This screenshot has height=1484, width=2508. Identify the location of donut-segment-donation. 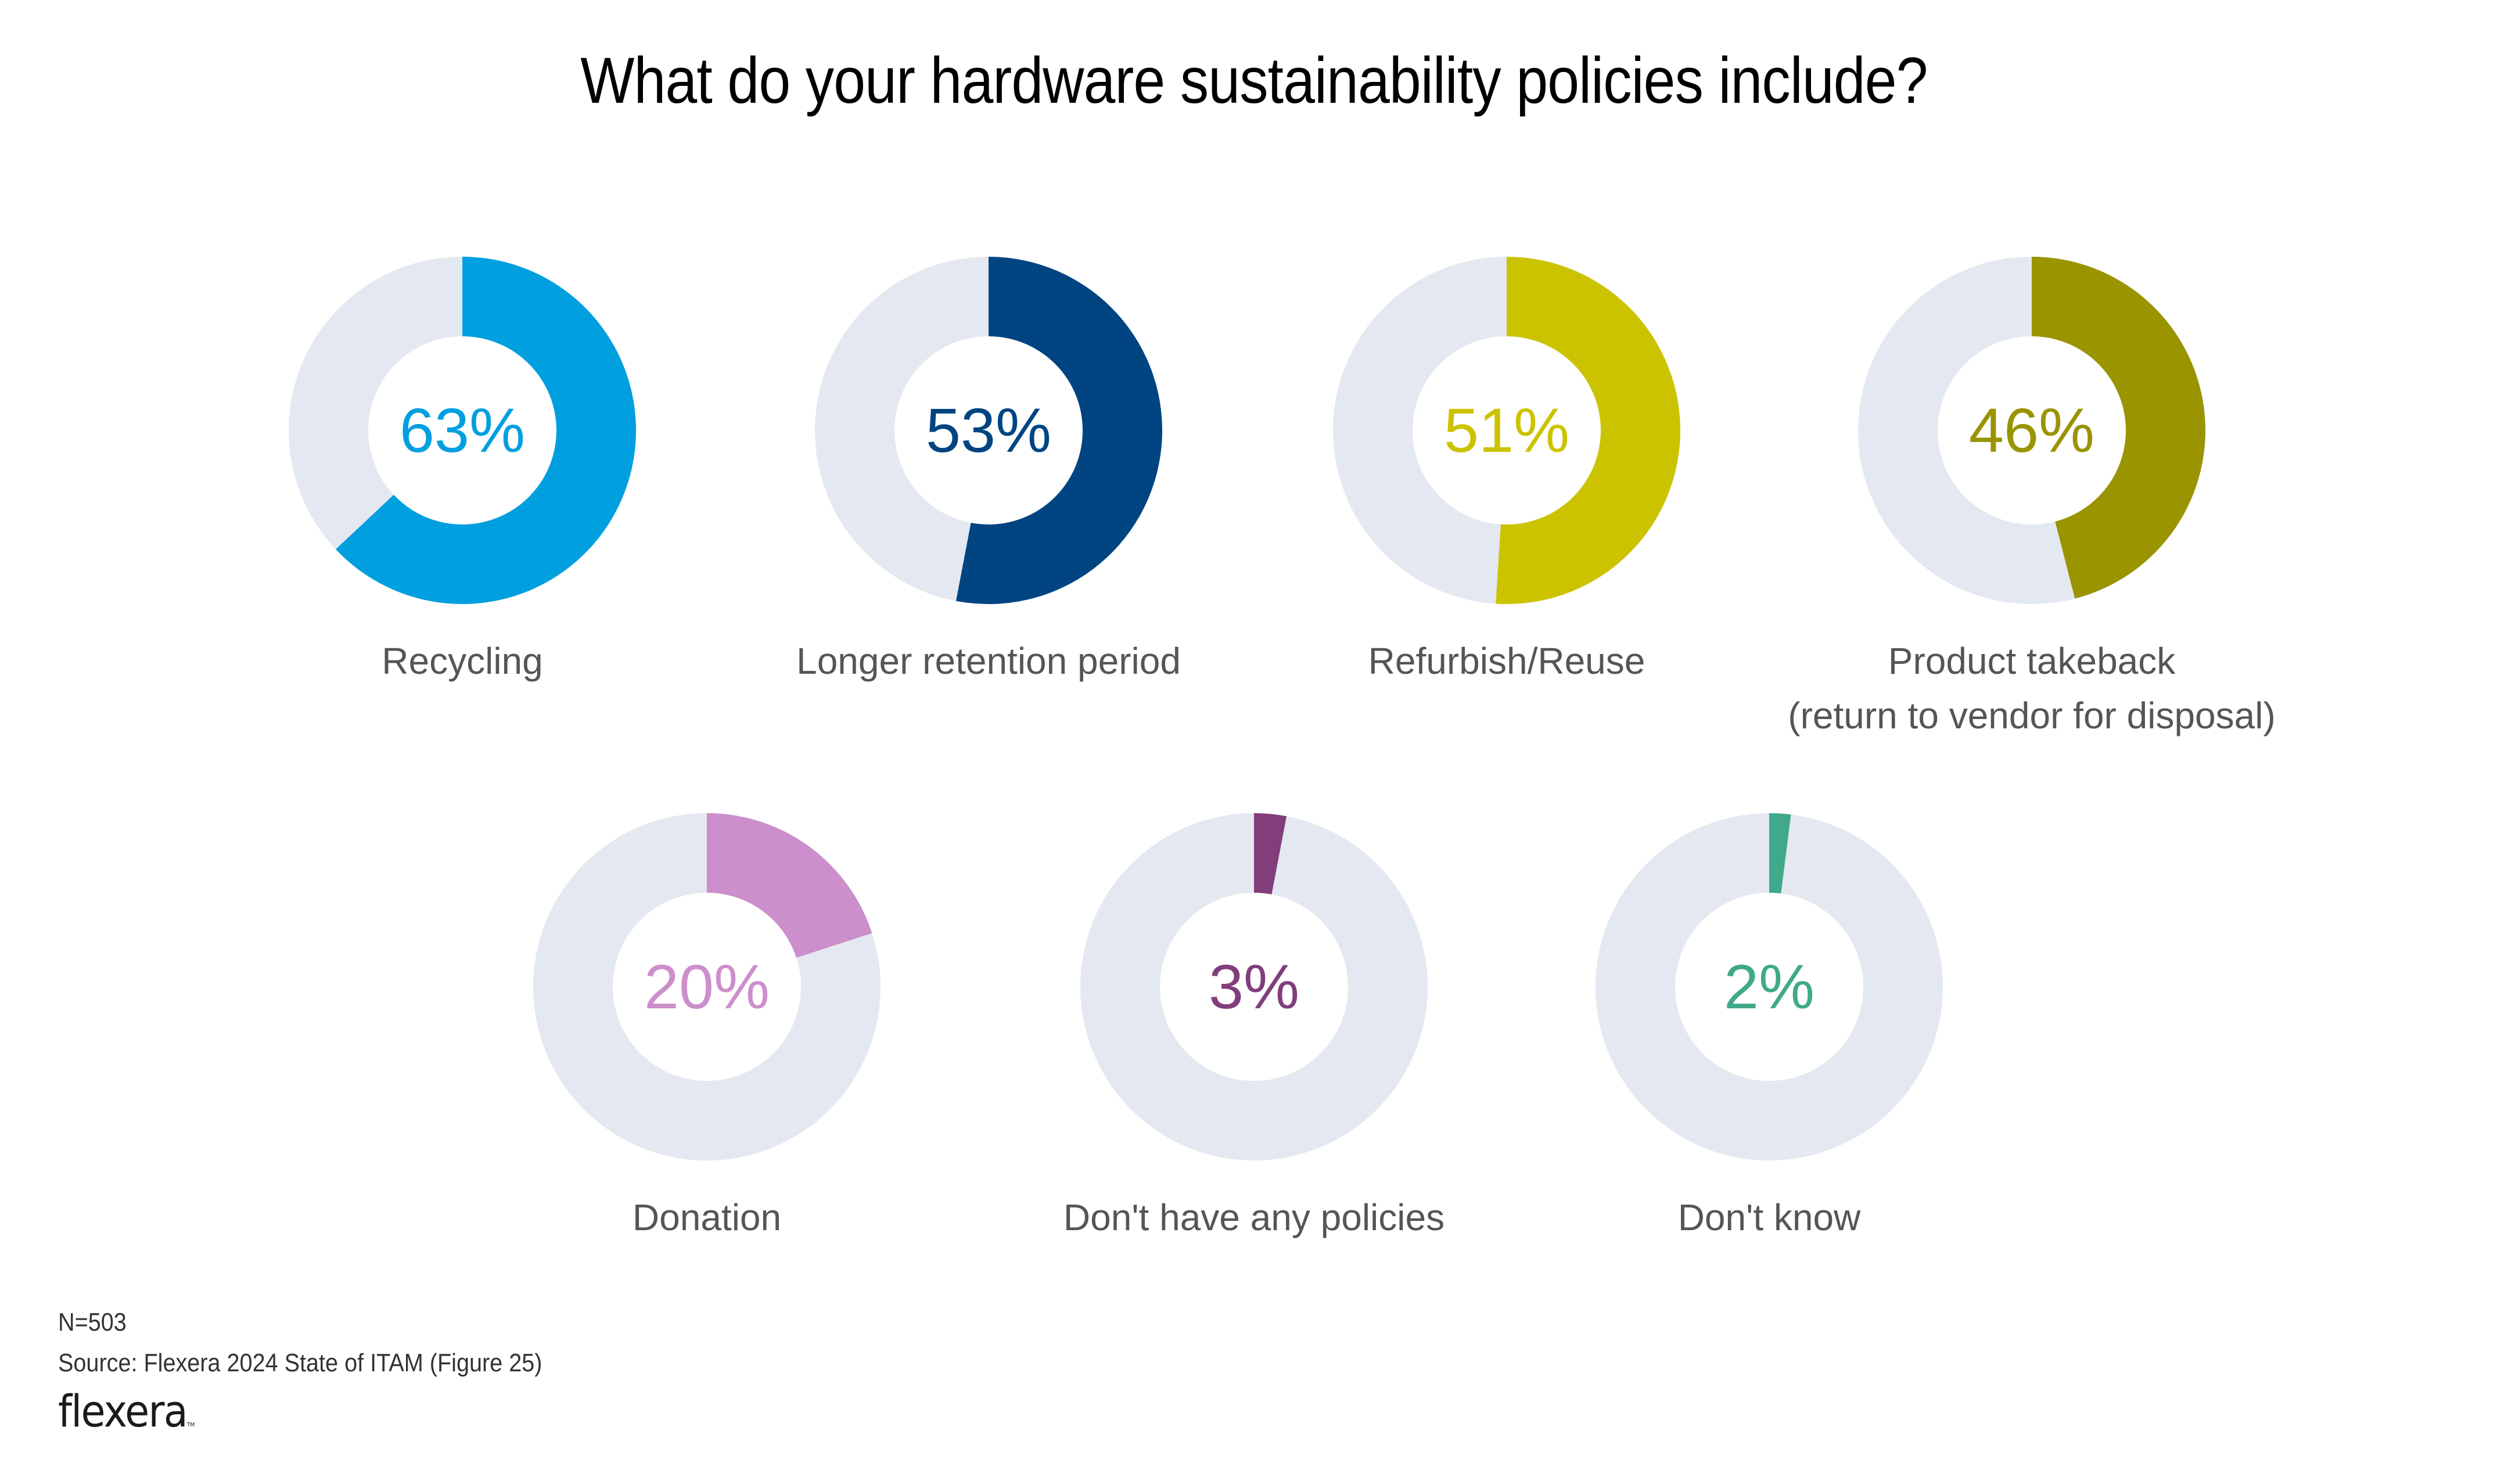
(790, 885).